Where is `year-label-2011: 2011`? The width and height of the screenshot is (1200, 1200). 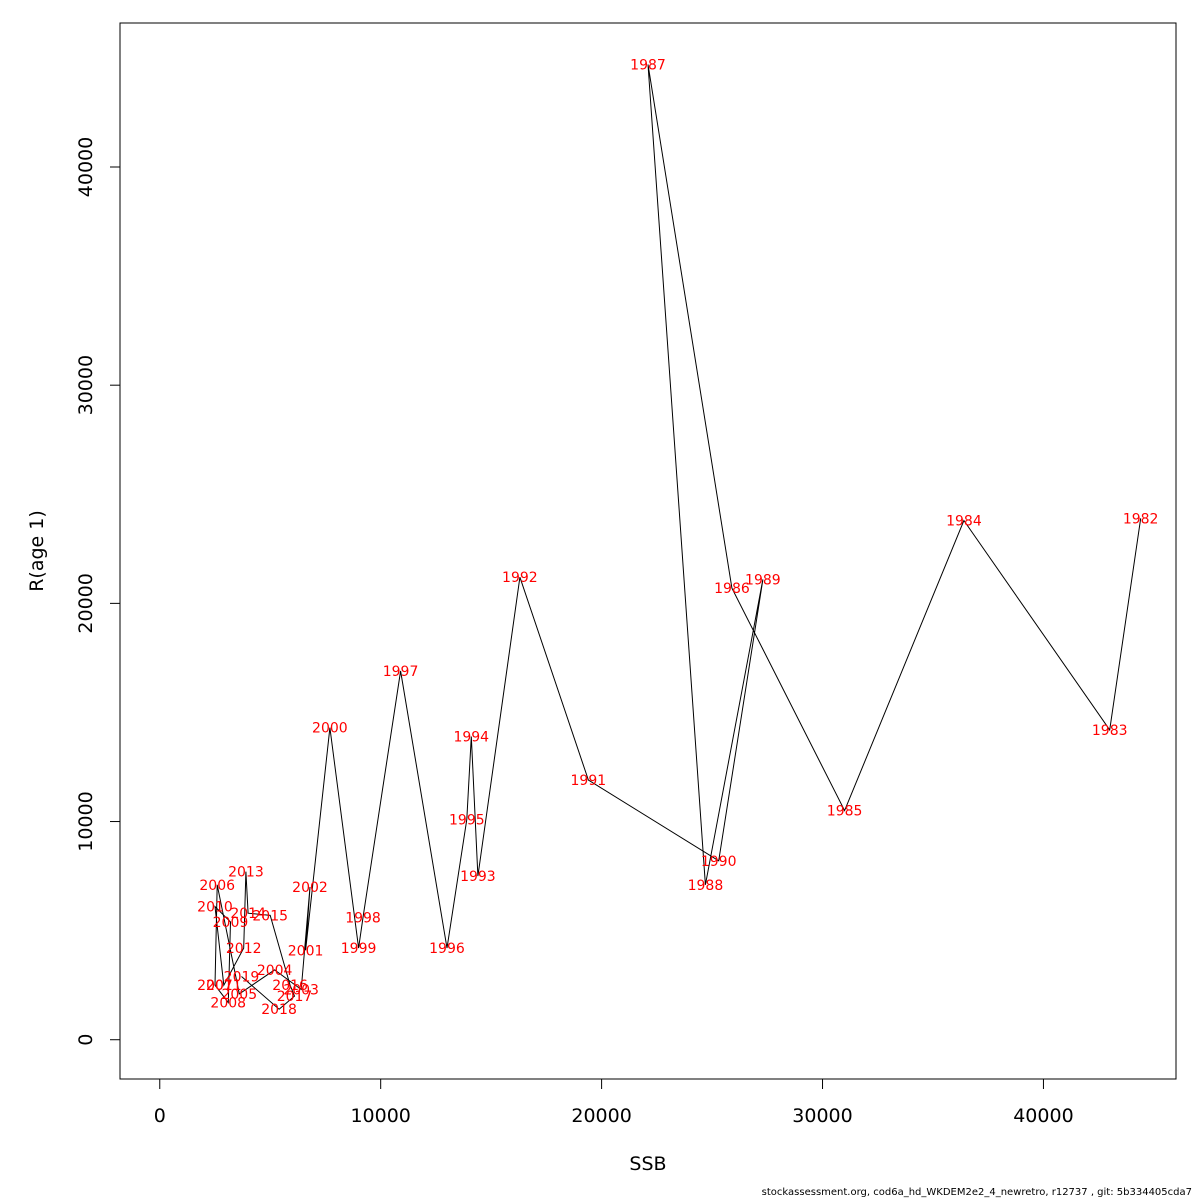
year-label-2011: 2011 is located at coordinates (224, 986).